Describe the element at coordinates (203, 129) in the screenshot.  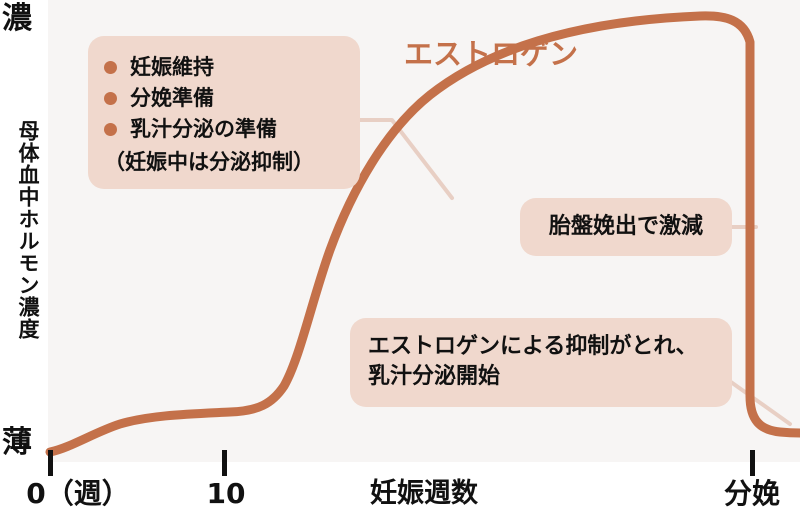
I see `legend-item-label: 乳汁分泌の準備` at that location.